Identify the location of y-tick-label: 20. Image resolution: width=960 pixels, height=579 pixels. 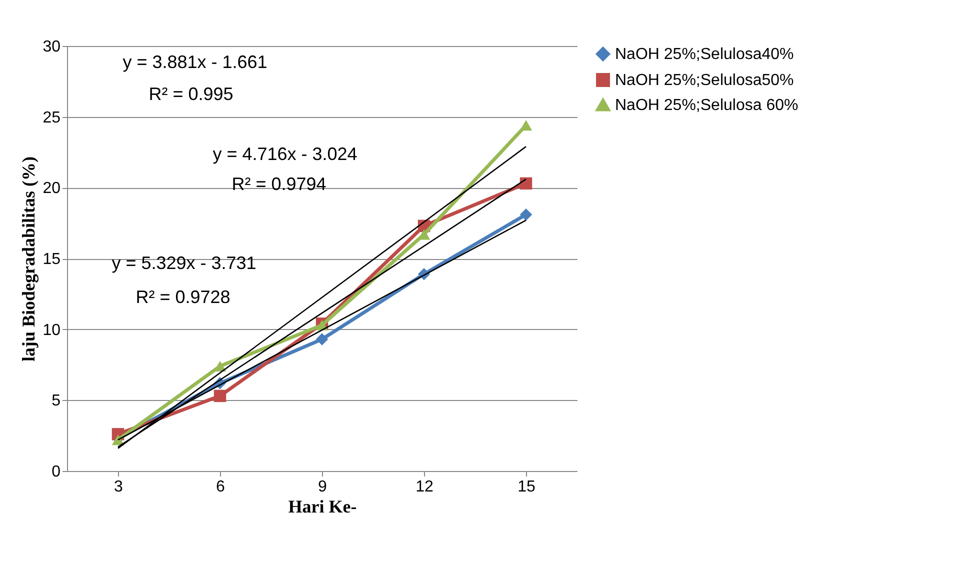
(51, 189).